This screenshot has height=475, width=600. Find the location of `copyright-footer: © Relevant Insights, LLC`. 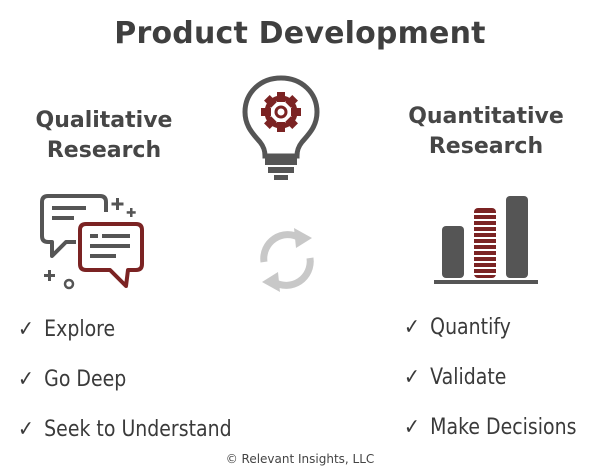

copyright-footer: © Relevant Insights, LLC is located at coordinates (300, 459).